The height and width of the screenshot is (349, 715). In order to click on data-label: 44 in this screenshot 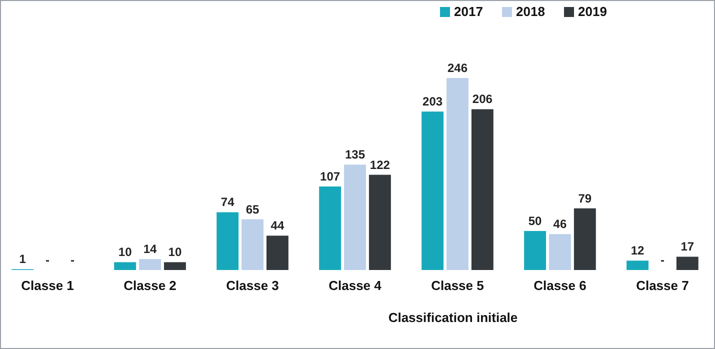, I will do `click(277, 225)`.